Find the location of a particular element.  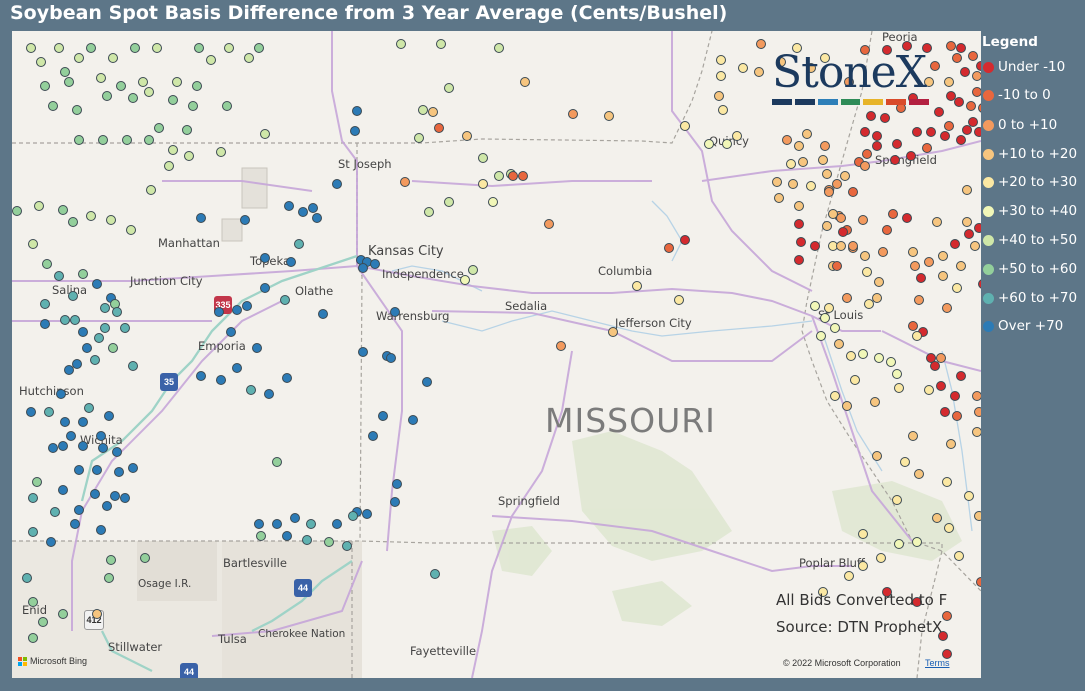

terms-link: Terms is located at coordinates (937, 663).